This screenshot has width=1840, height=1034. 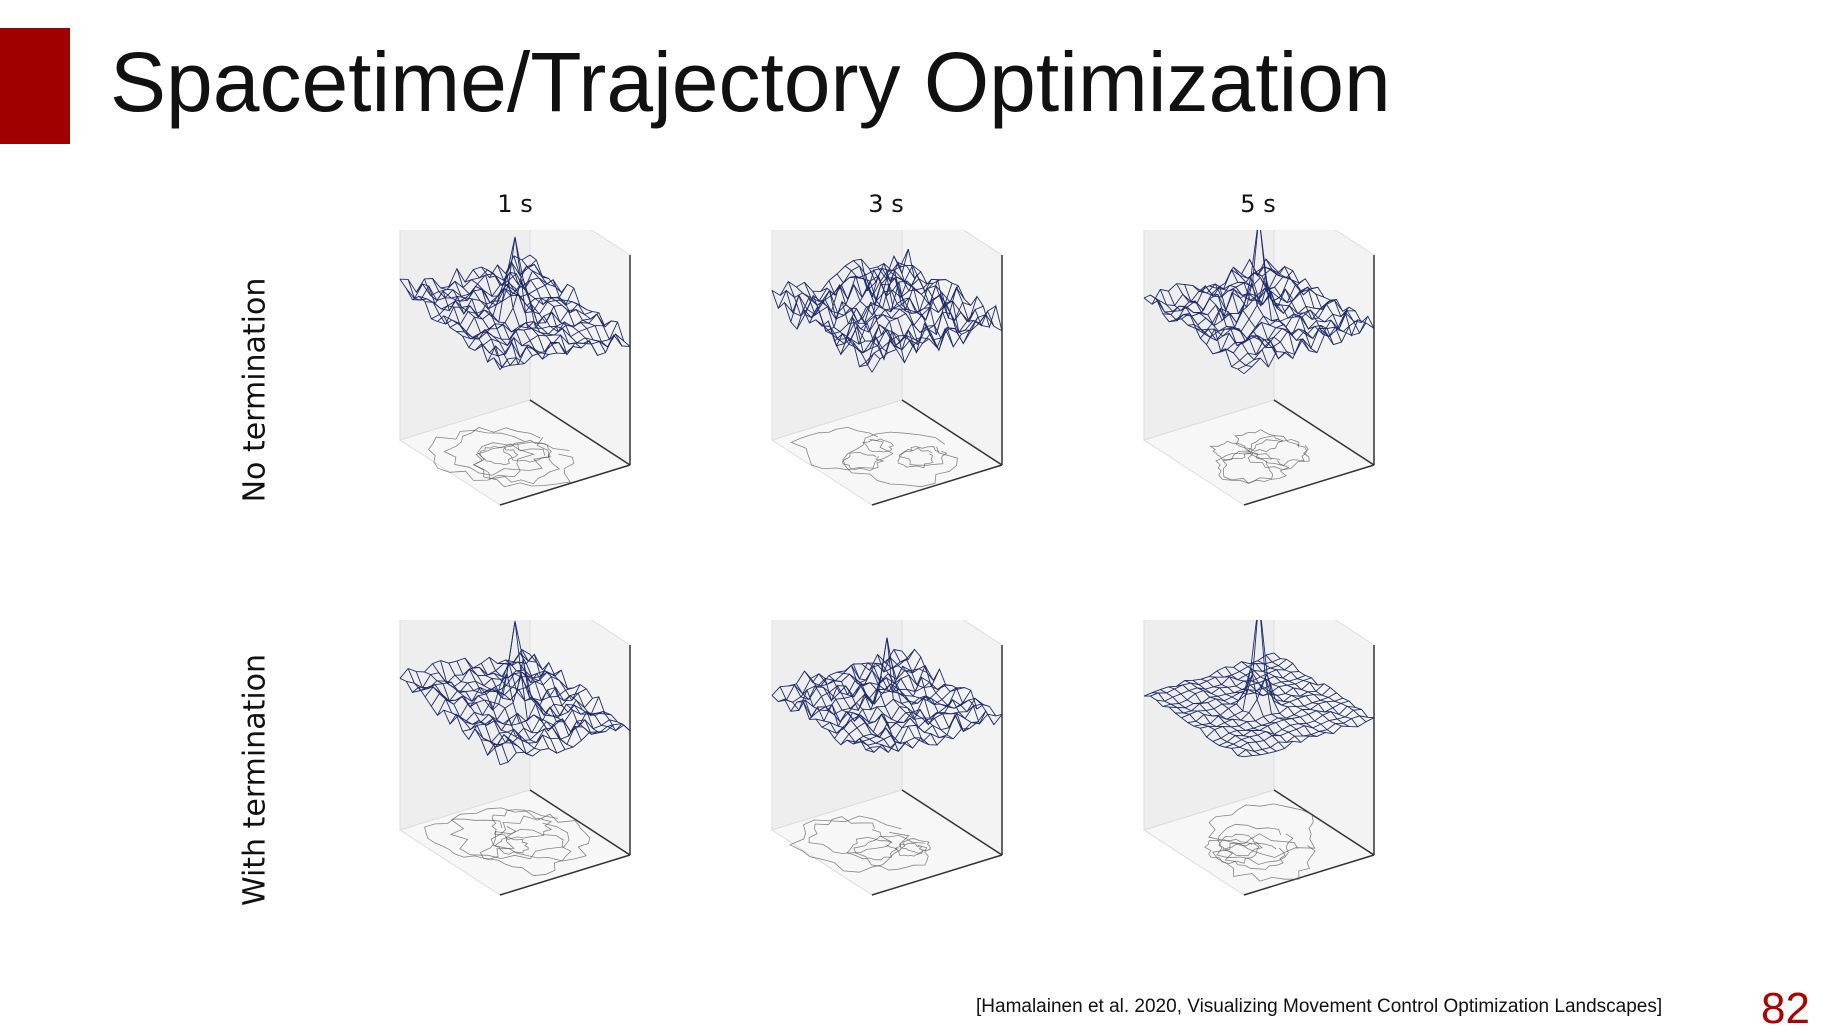 What do you see at coordinates (1785, 1008) in the screenshot?
I see `page-number: 82` at bounding box center [1785, 1008].